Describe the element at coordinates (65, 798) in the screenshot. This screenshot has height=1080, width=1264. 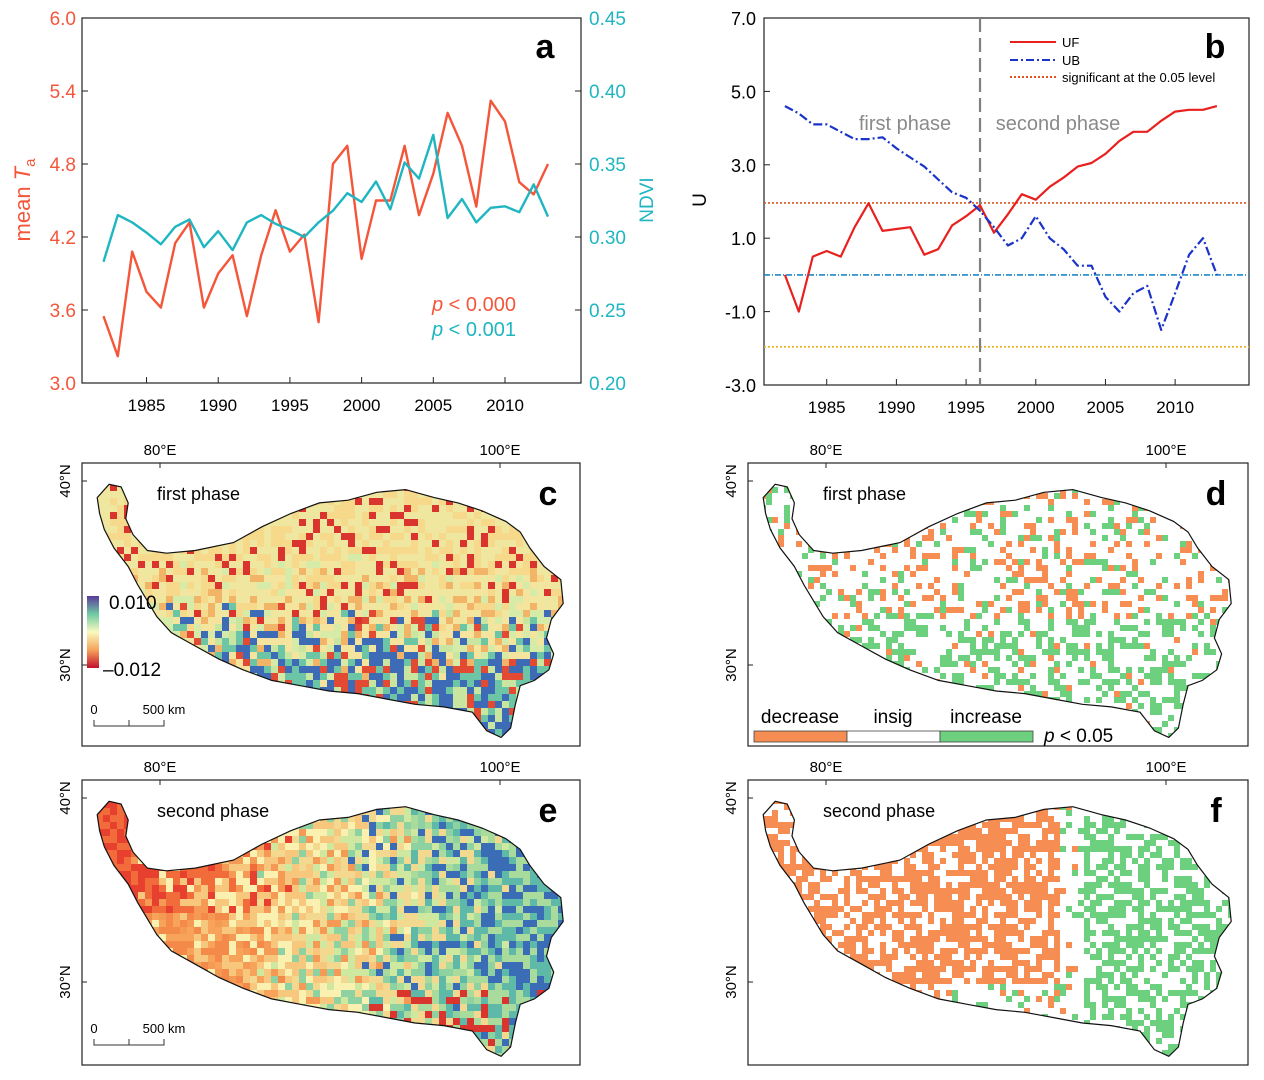
I see `panel-e-lat-40: 40°N` at that location.